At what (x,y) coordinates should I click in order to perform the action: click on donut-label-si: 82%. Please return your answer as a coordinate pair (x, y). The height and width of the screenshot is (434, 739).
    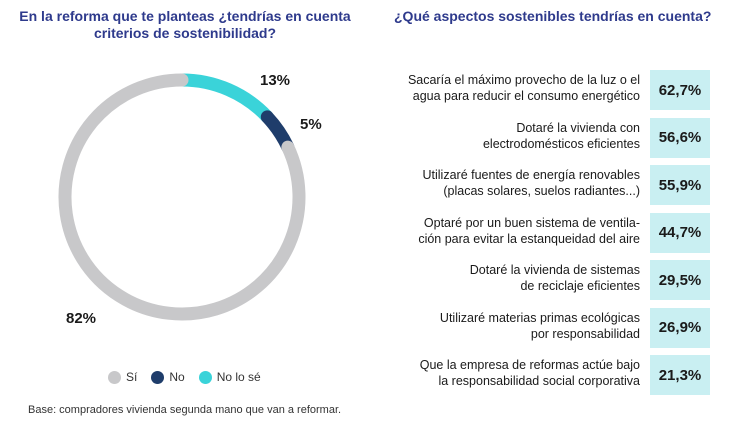
    Looking at the image, I should click on (81, 318).